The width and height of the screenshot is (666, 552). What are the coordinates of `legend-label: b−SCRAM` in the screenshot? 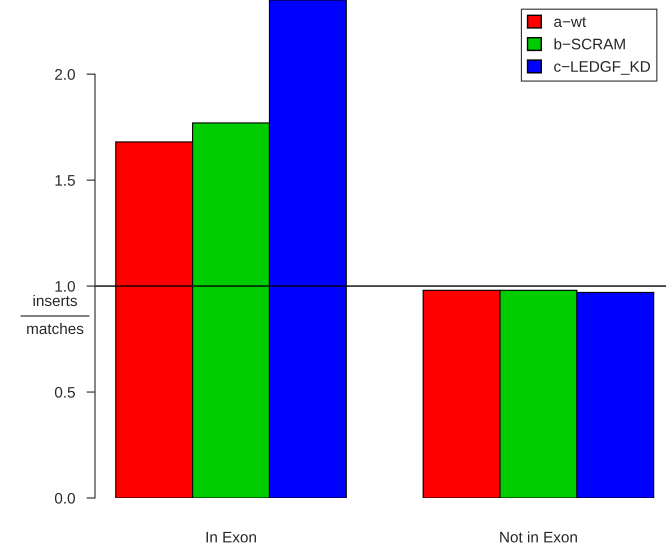 It's located at (589, 44).